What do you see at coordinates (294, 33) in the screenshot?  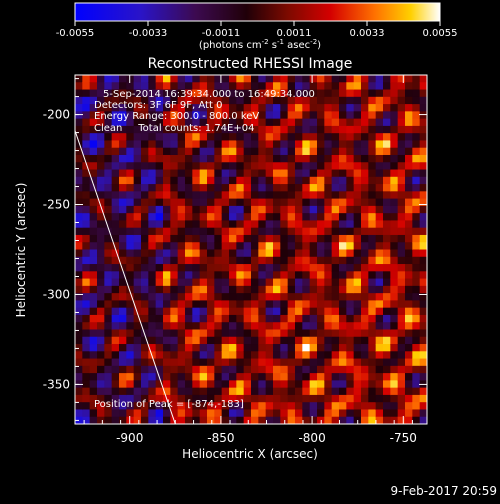 I see `colorbar-tick-label: 0.0011` at bounding box center [294, 33].